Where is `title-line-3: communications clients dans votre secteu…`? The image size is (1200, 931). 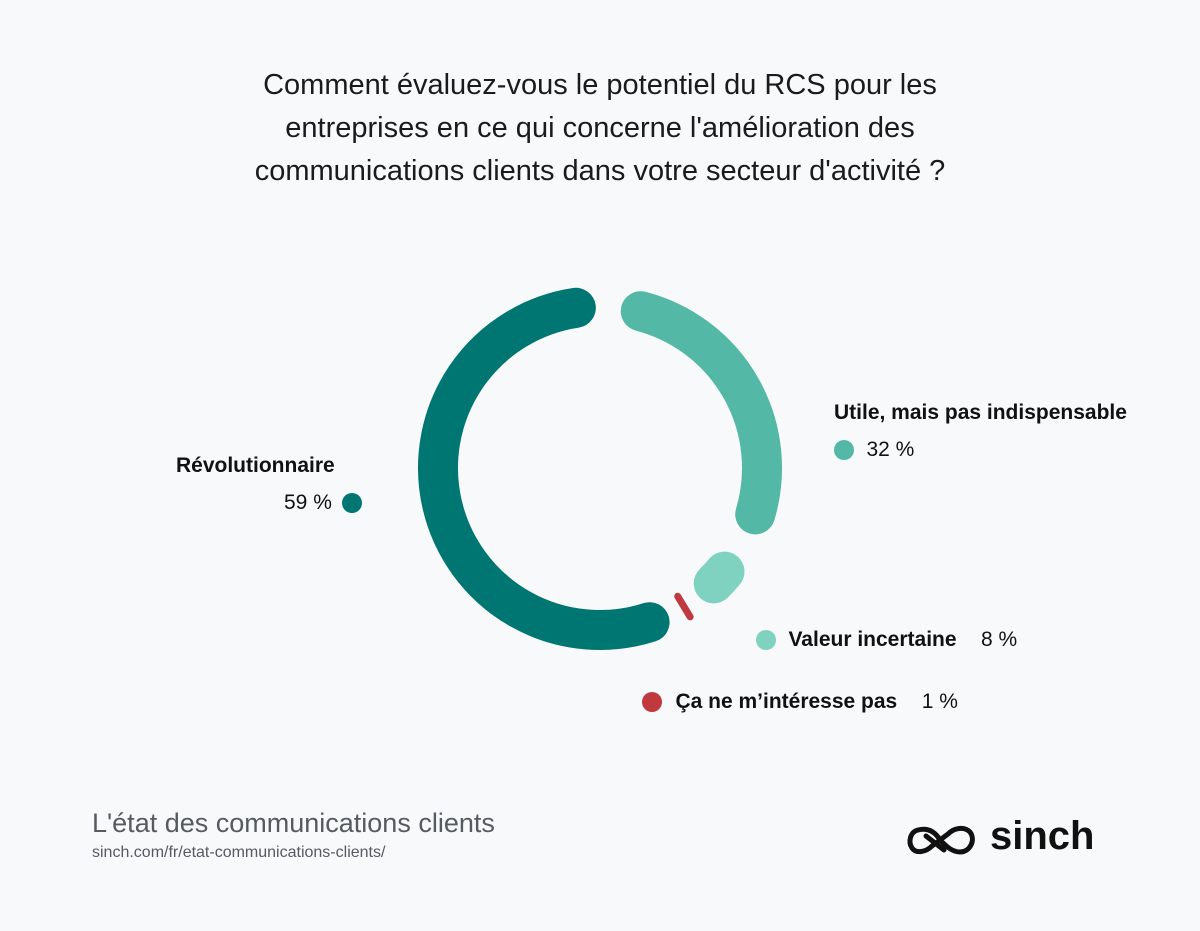 title-line-3: communications clients dans votre secteu… is located at coordinates (600, 171).